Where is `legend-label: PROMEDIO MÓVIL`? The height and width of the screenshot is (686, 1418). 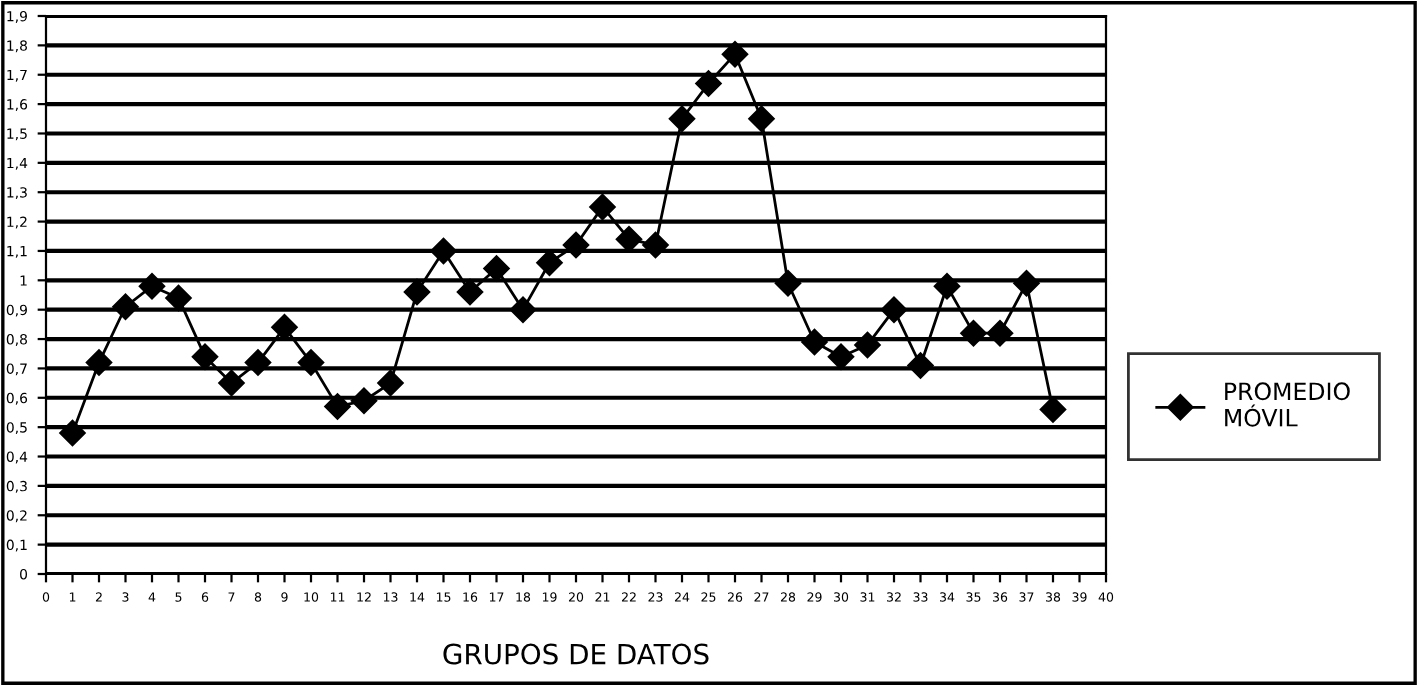 legend-label: PROMEDIO MÓVIL is located at coordinates (1287, 404).